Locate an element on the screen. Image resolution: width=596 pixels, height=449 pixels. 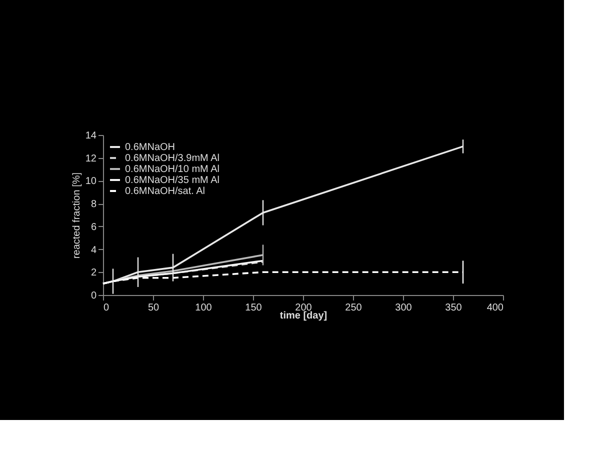
y-tick-label: 4 is located at coordinates (93, 250).